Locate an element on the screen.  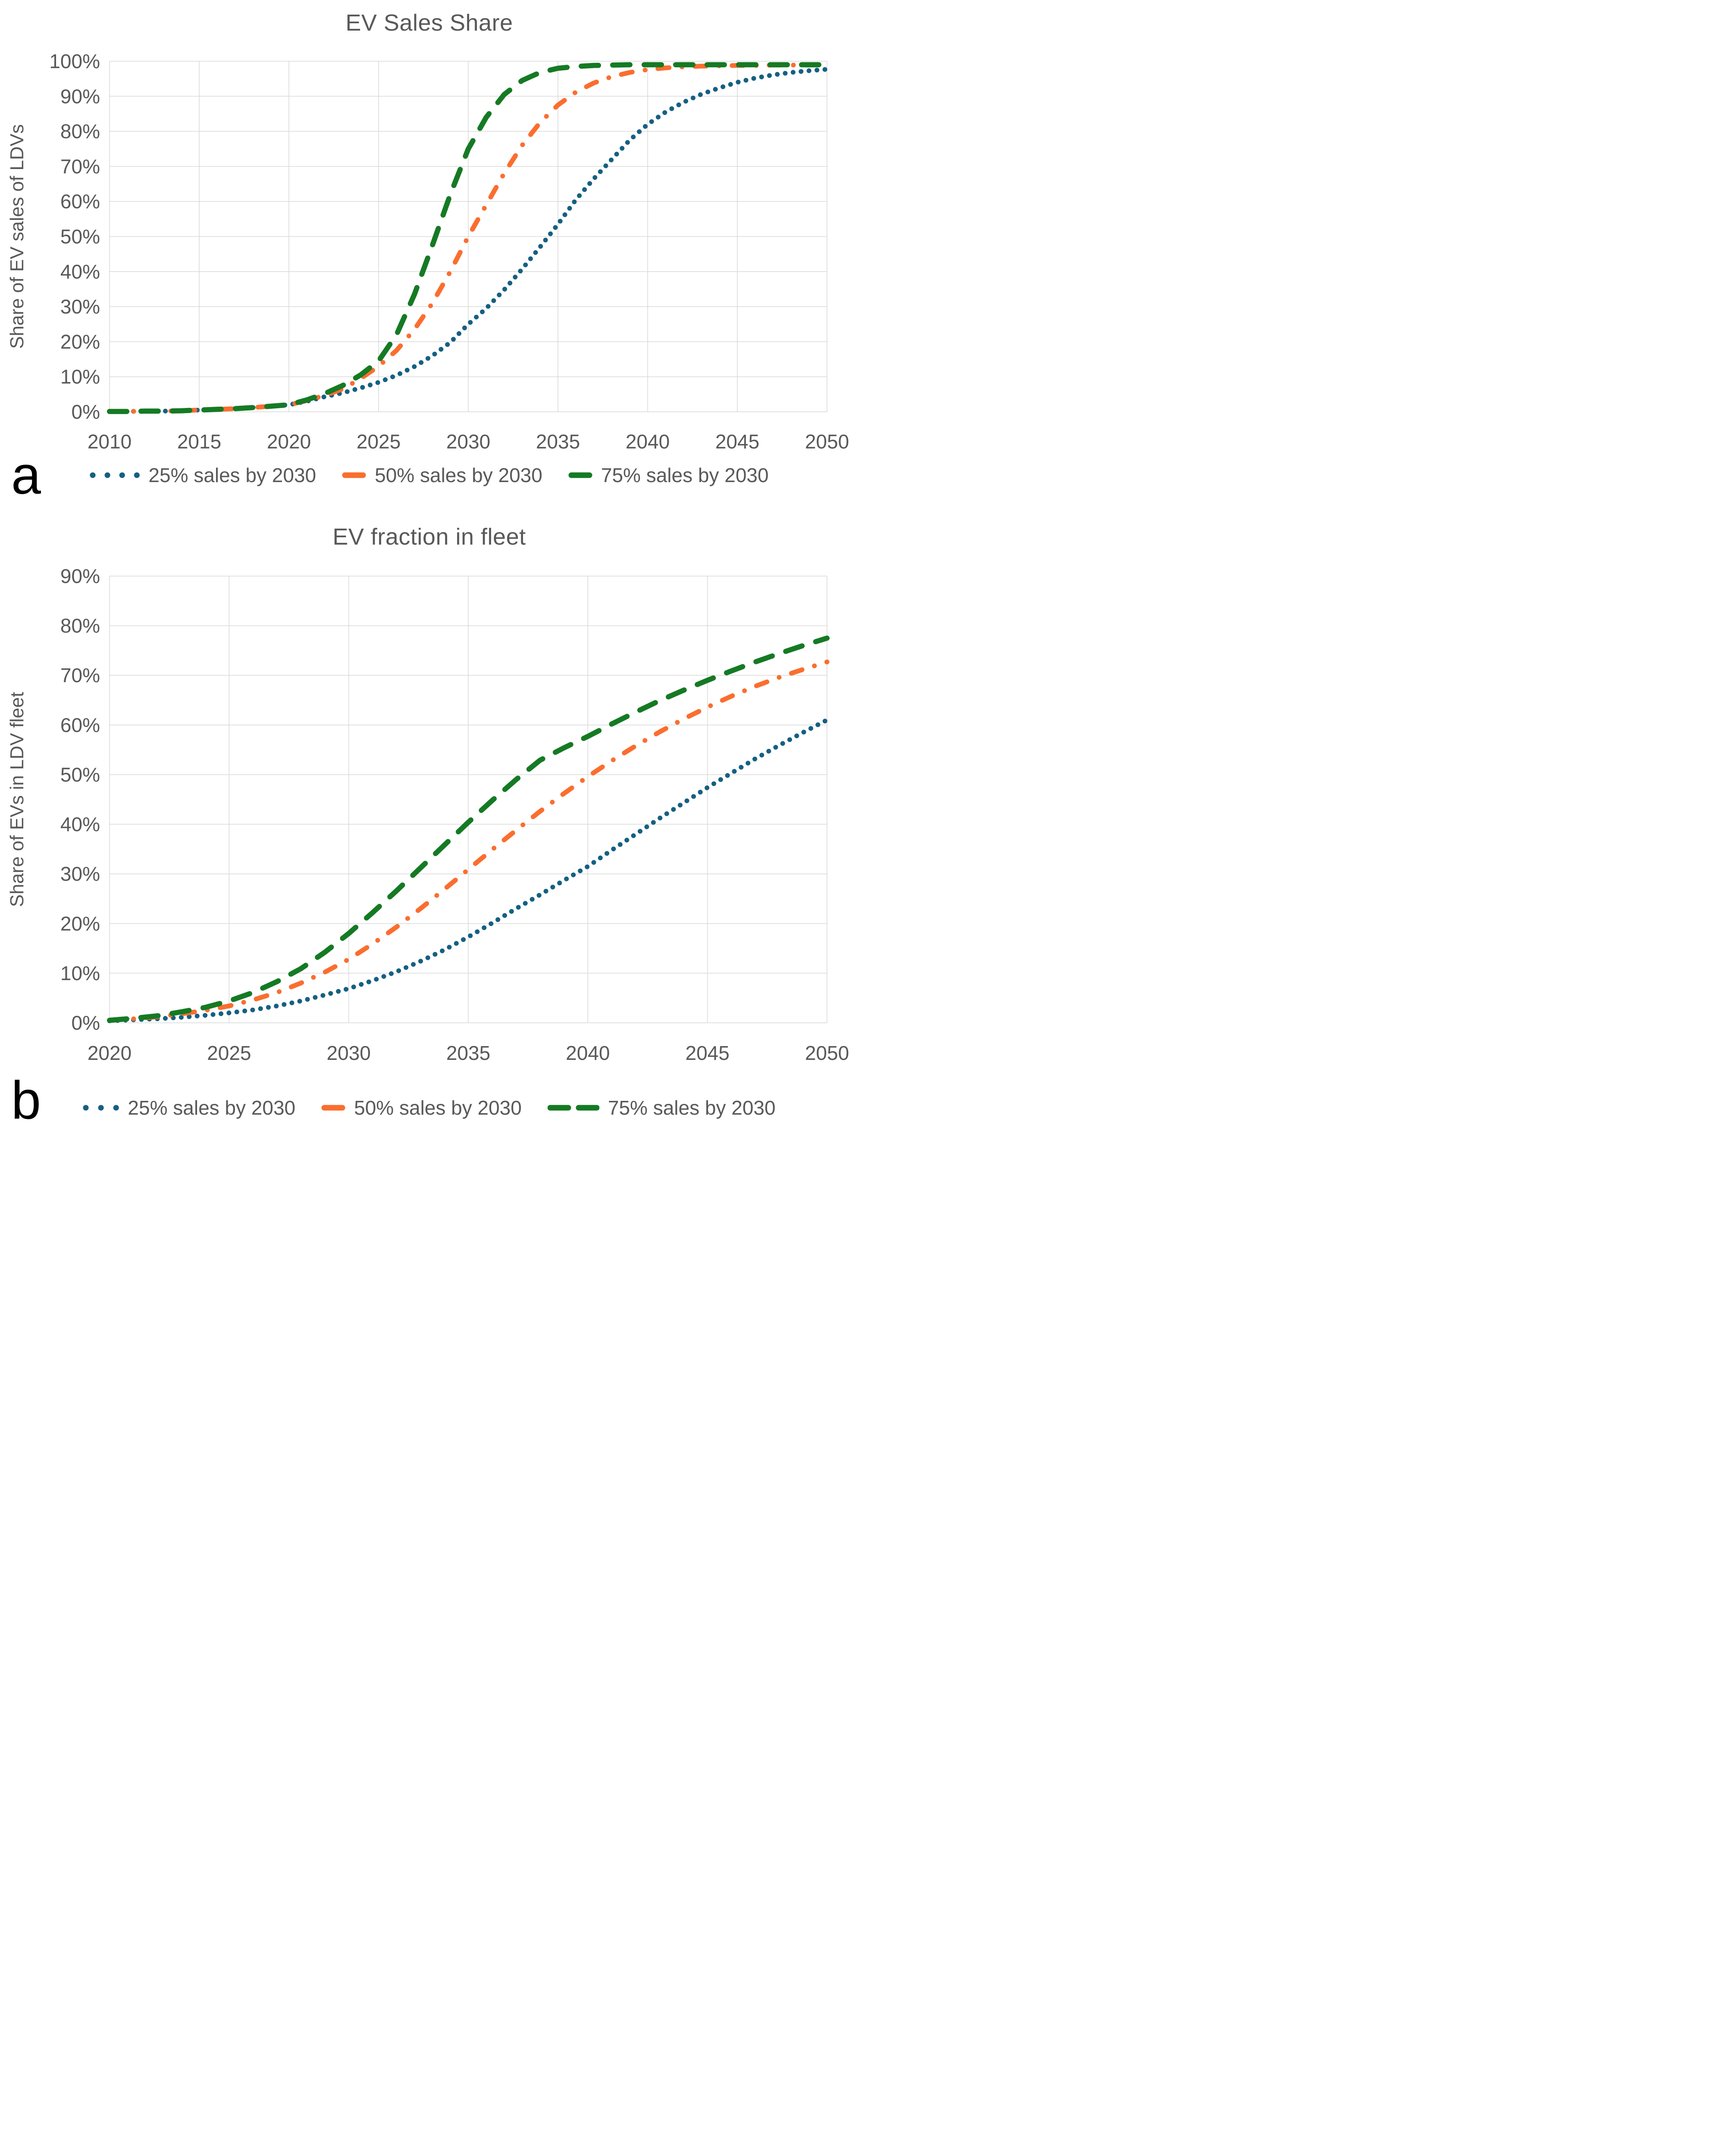
panel-a-letter: a is located at coordinates (26, 475).